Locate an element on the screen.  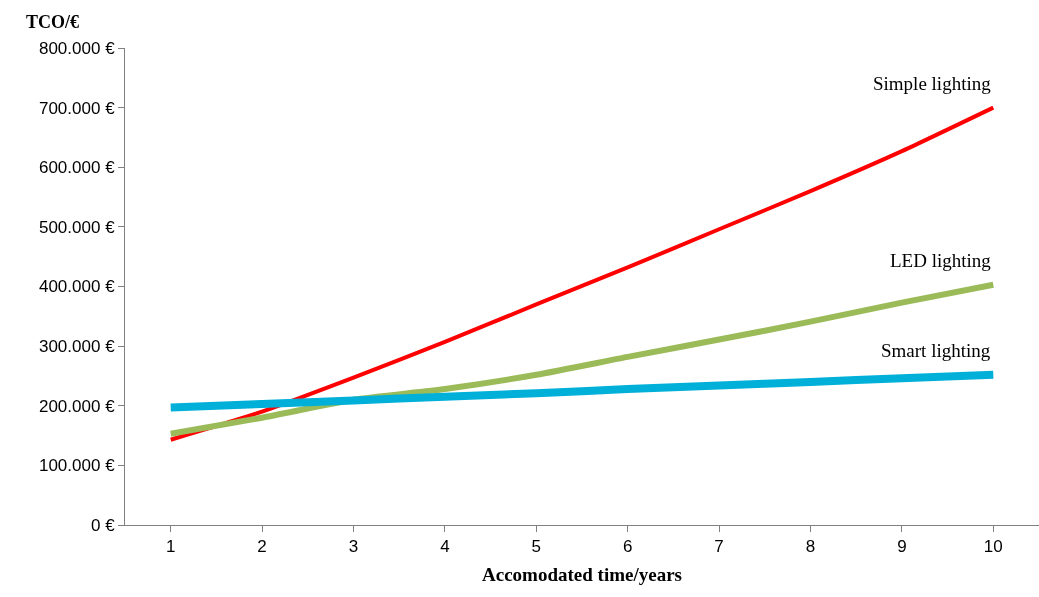
x-axis-title: Accomodated time/years is located at coordinates (582, 575).